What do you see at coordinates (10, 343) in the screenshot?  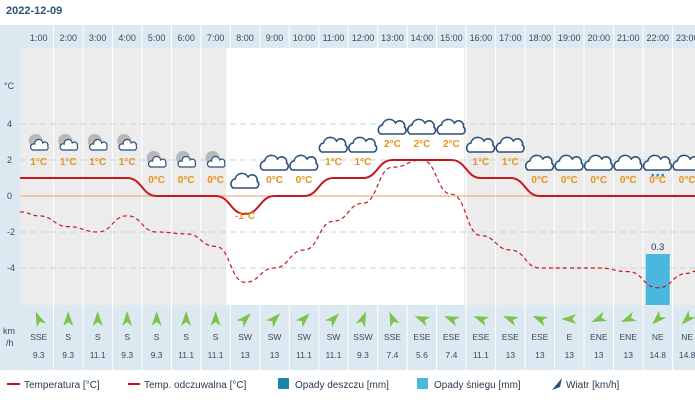 I see `wind-unit-label: /h` at bounding box center [10, 343].